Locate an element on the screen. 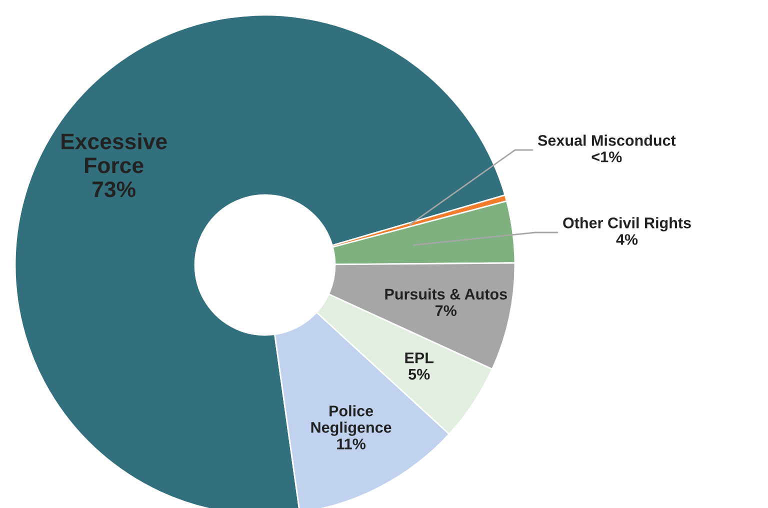  data-label: 4% is located at coordinates (627, 239).